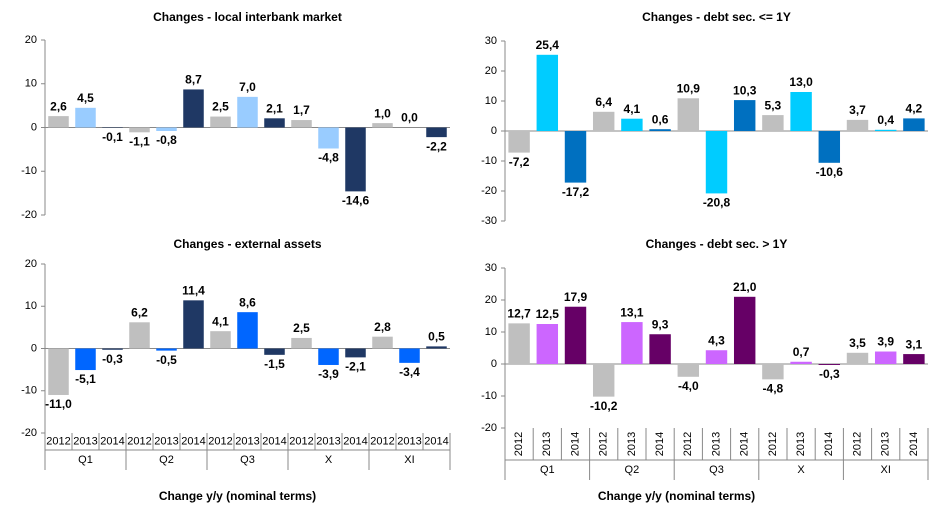  What do you see at coordinates (548, 314) in the screenshot?
I see `value-label: 12,5` at bounding box center [548, 314].